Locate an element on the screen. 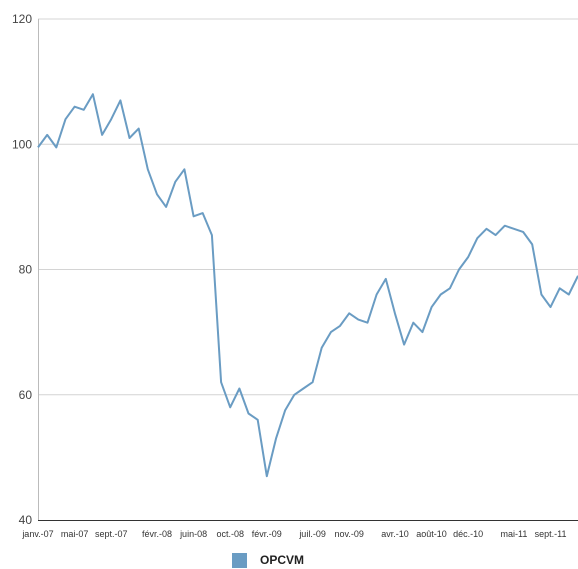 Image resolution: width=578 pixels, height=569 pixels. x-tick-label: févr.-08 is located at coordinates (157, 534).